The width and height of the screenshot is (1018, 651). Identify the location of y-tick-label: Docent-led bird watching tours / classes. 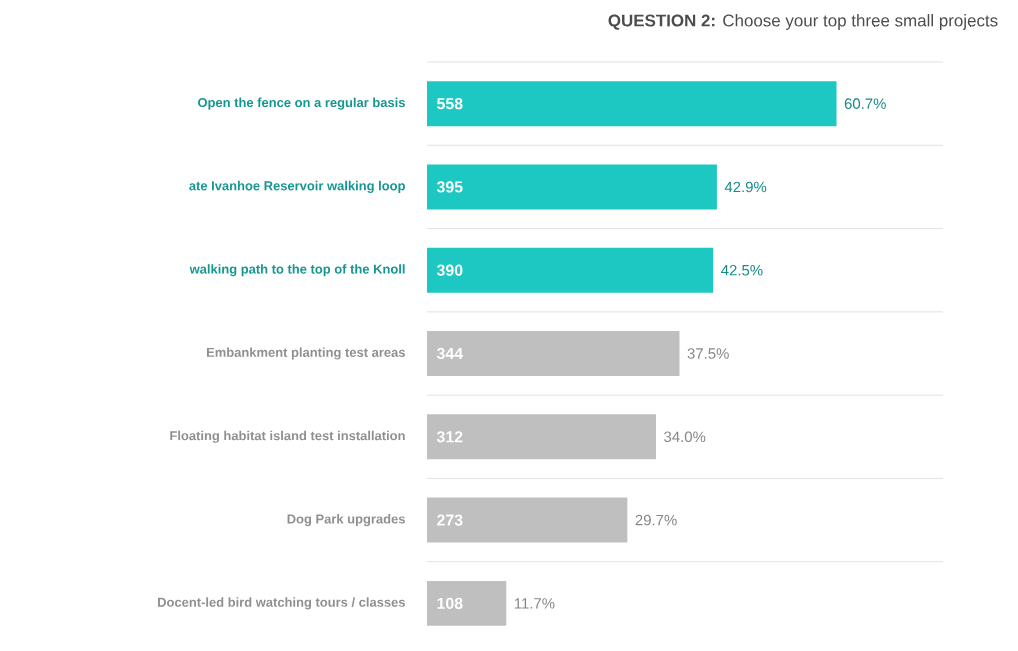
(281, 603).